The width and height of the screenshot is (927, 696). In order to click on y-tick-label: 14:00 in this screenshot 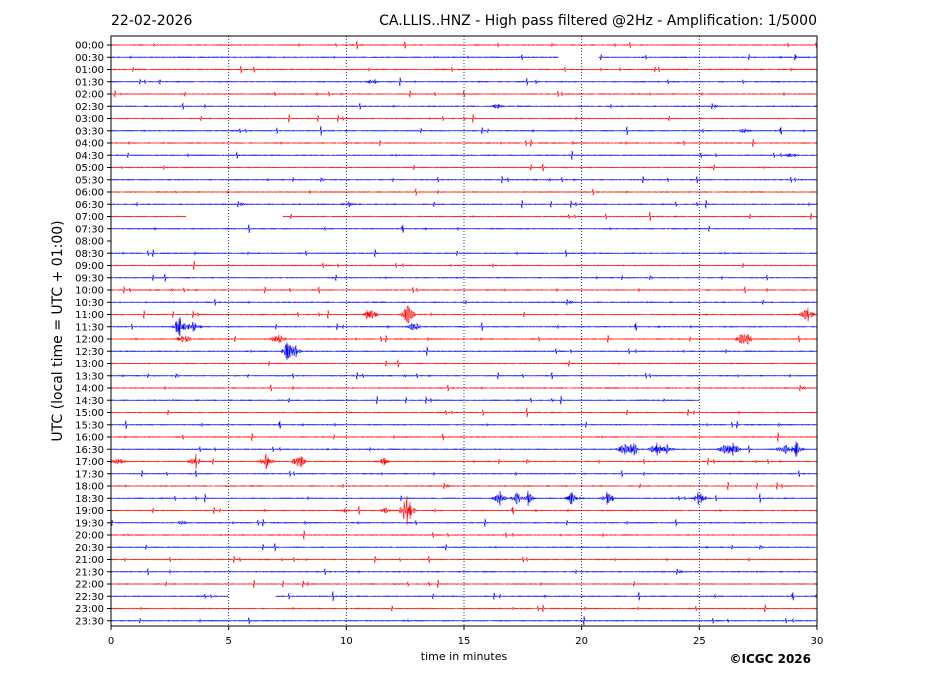, I will do `click(89, 389)`.